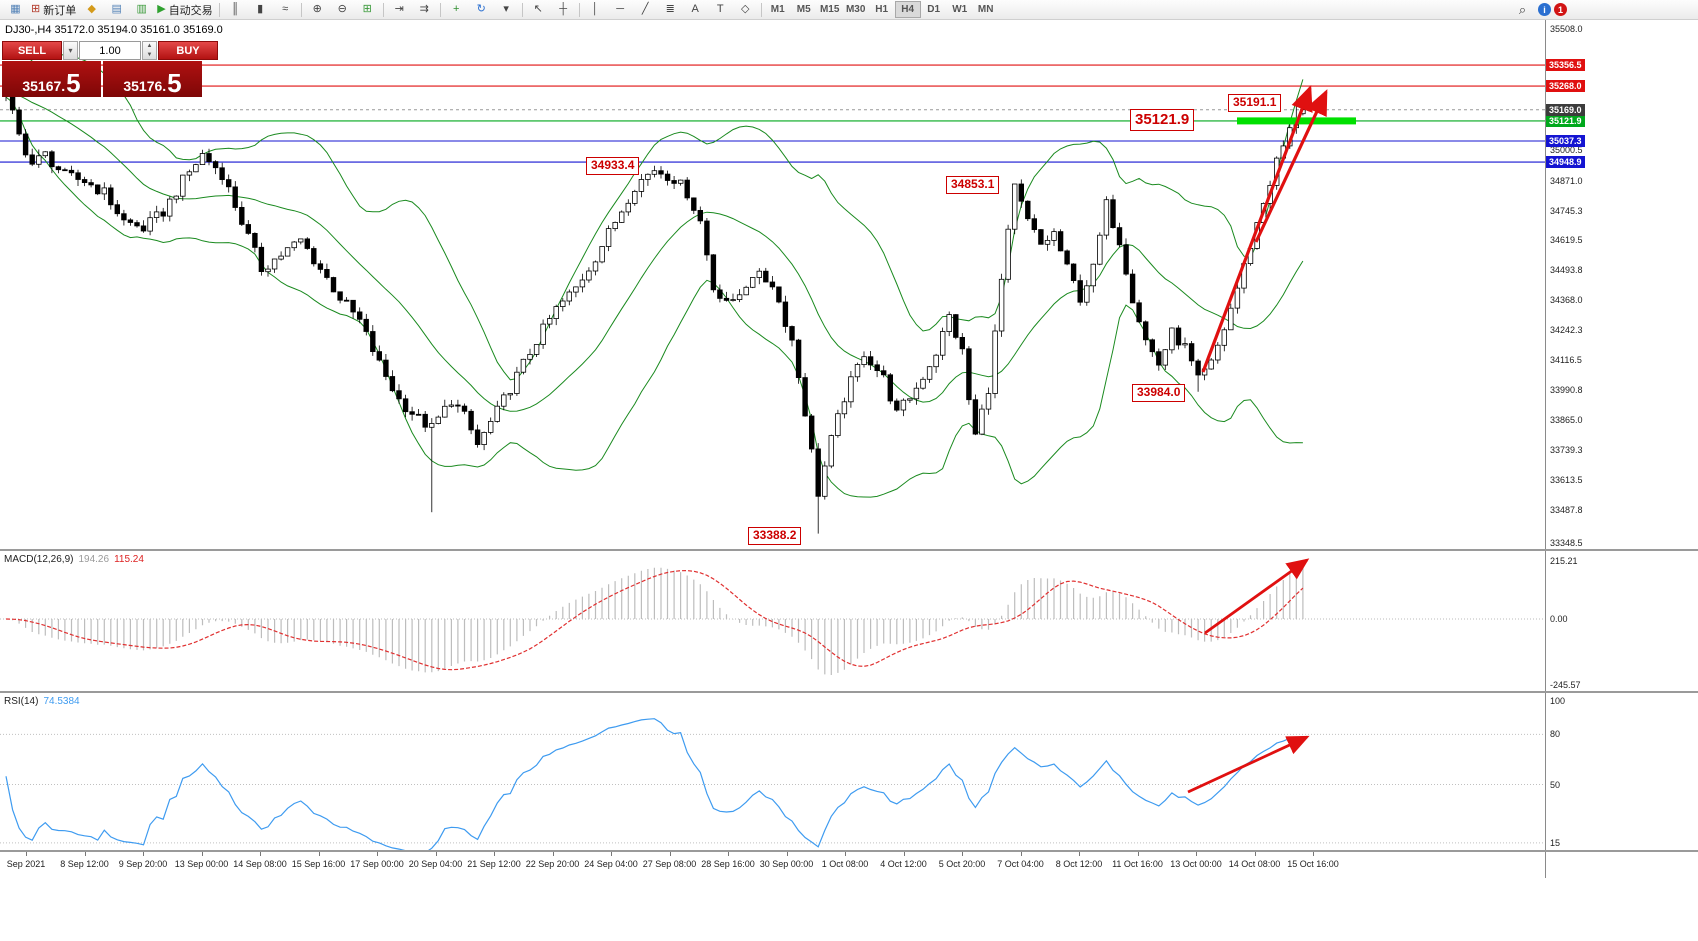 This screenshot has height=941, width=1698. I want to click on price-annotation: 33984.0, so click(1159, 393).